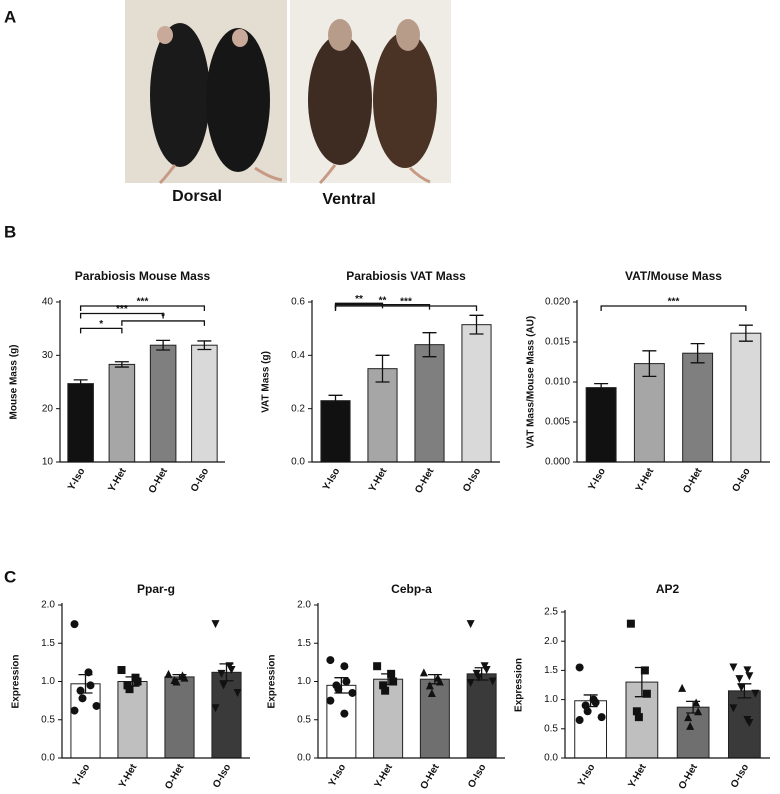 The width and height of the screenshot is (780, 794). What do you see at coordinates (383, 300) in the screenshot?
I see `significance-label: **` at bounding box center [383, 300].